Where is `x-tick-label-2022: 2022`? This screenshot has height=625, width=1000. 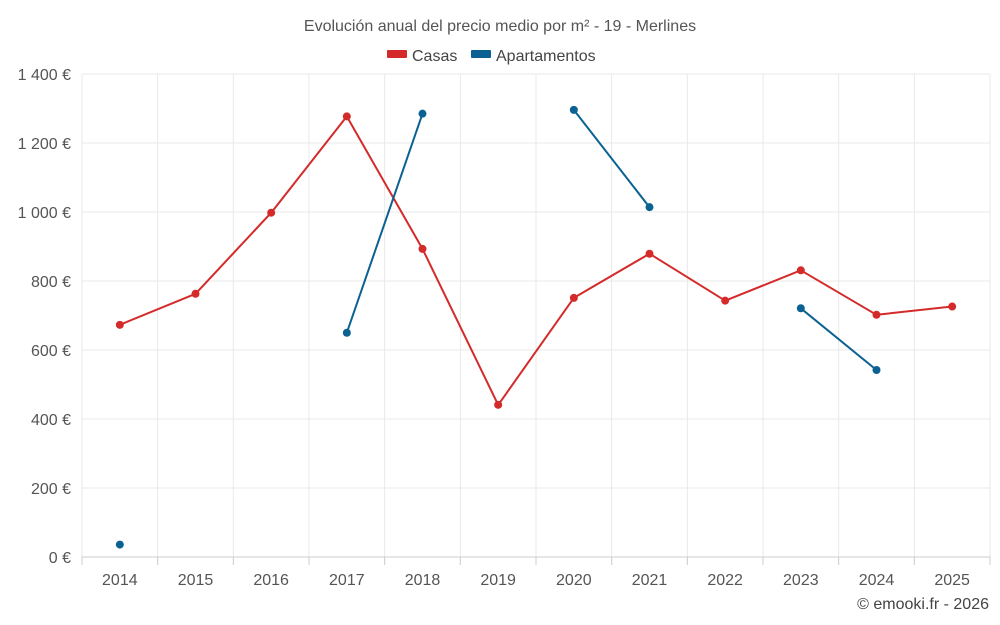 x-tick-label-2022: 2022 is located at coordinates (725, 580).